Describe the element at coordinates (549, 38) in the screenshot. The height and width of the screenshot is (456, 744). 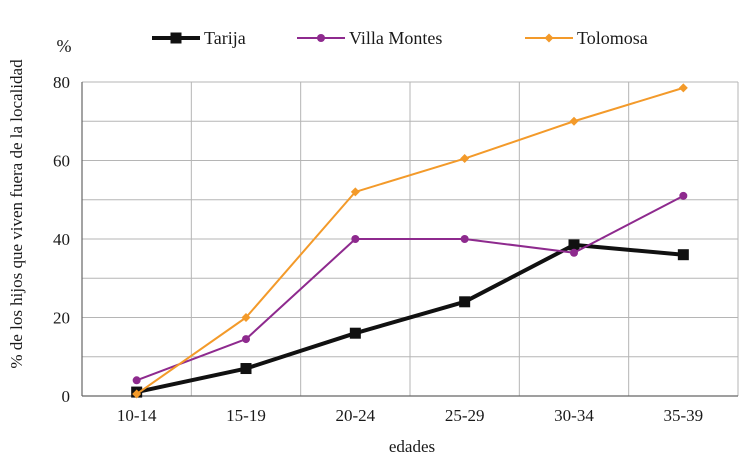
I see `legend-marker-tolomosa` at that location.